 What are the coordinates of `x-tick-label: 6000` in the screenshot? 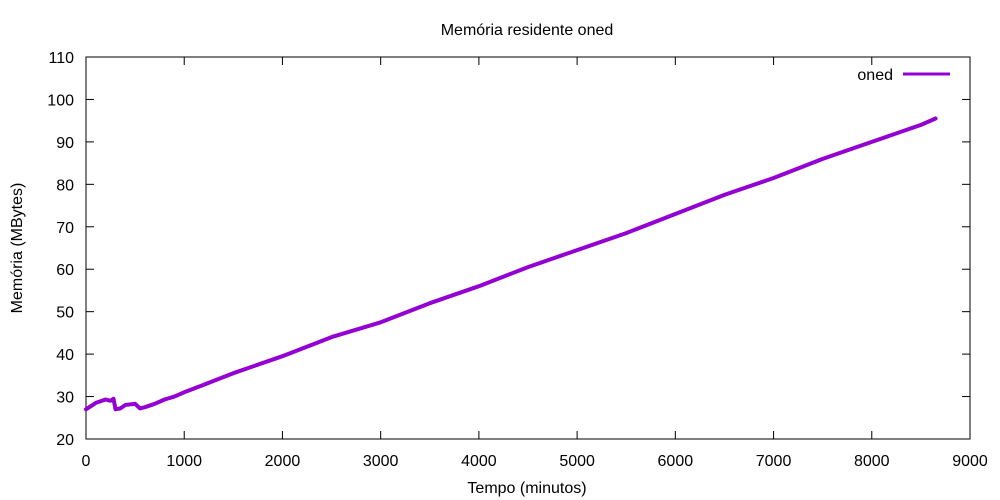 It's located at (676, 461).